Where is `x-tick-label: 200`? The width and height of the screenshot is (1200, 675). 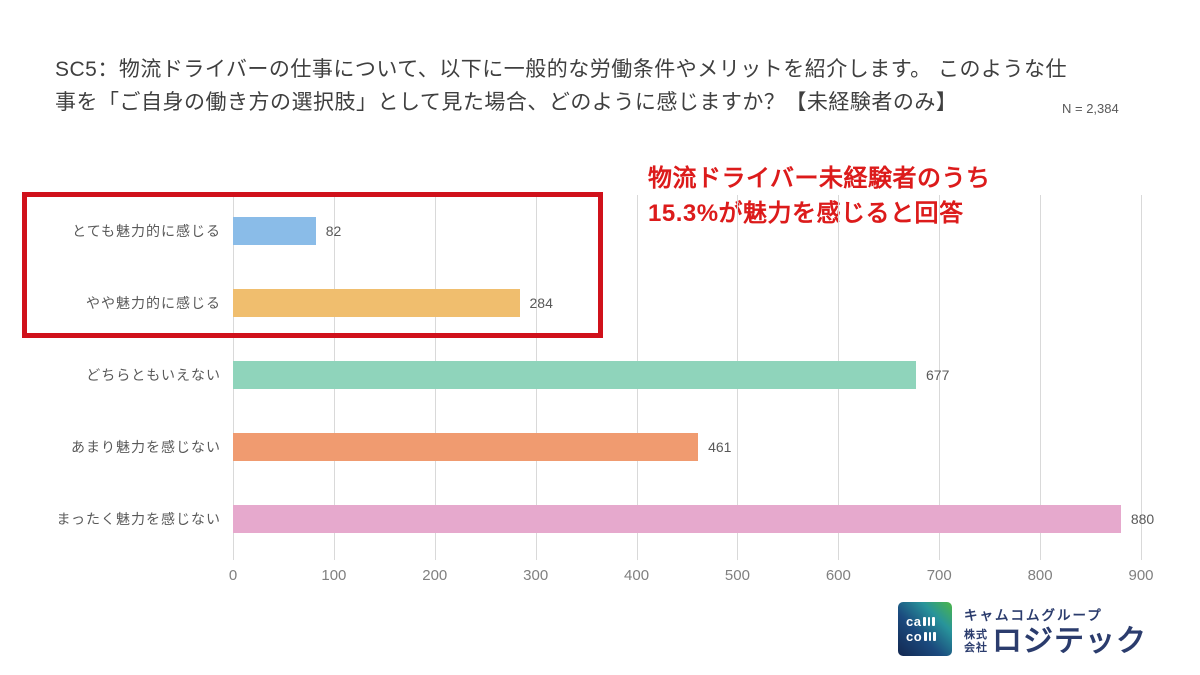 x-tick-label: 200 is located at coordinates (435, 575).